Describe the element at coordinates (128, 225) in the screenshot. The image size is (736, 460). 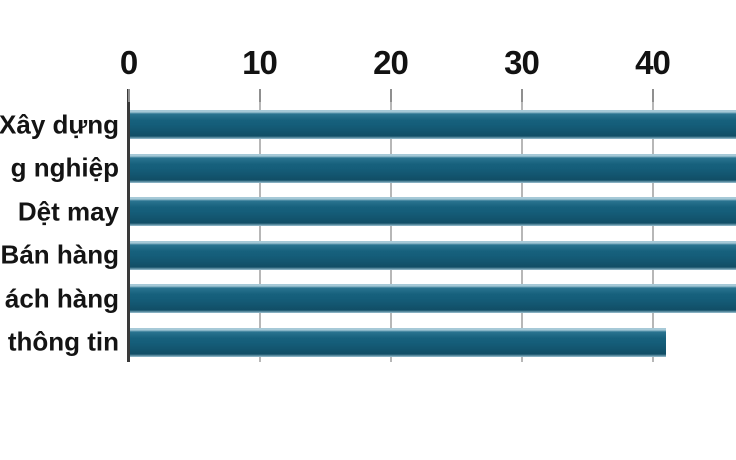
I see `category-axis-line` at that location.